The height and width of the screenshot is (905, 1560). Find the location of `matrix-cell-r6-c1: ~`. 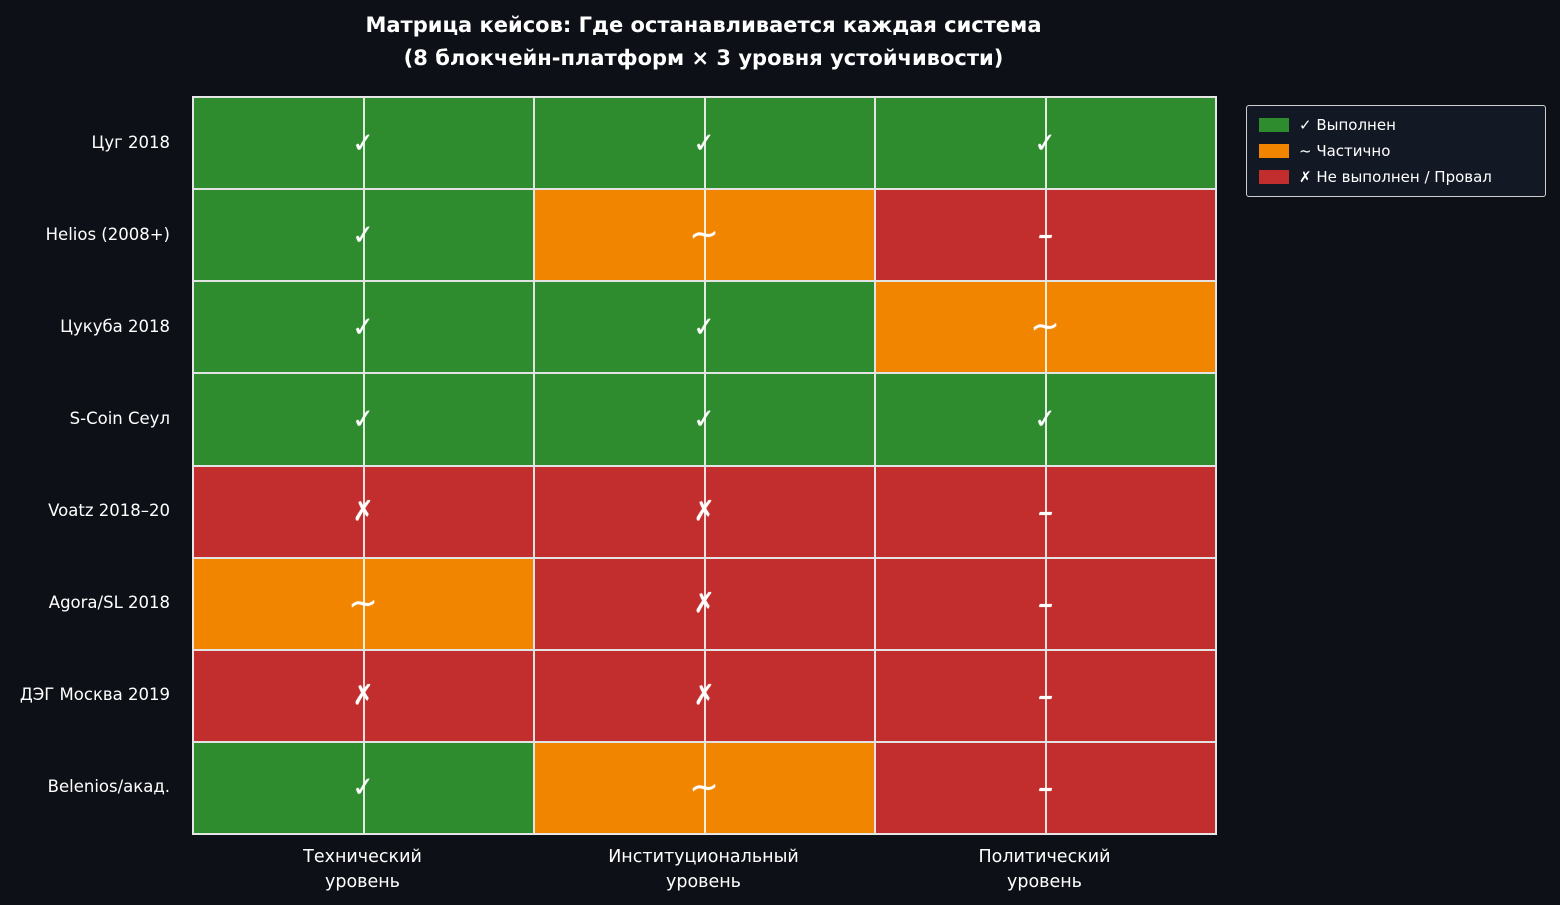

matrix-cell-r6-c1: ~ is located at coordinates (363, 603).